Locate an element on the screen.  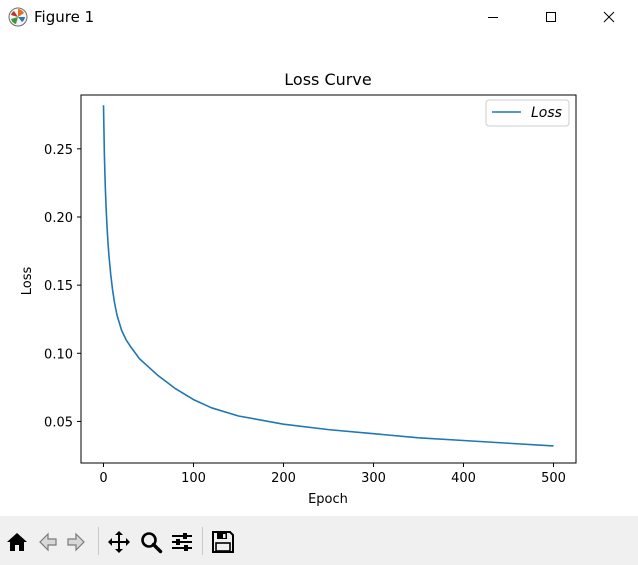
home-button is located at coordinates (17, 542).